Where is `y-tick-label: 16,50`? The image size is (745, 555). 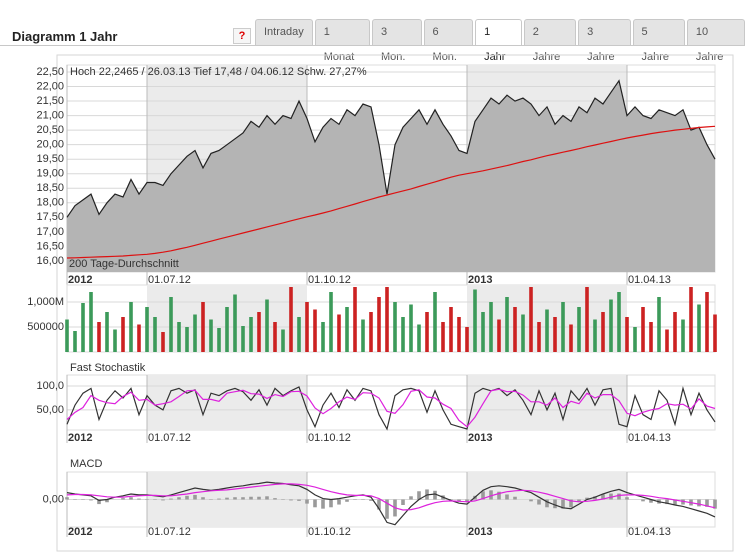
y-tick-label: 16,50 is located at coordinates (50, 246).